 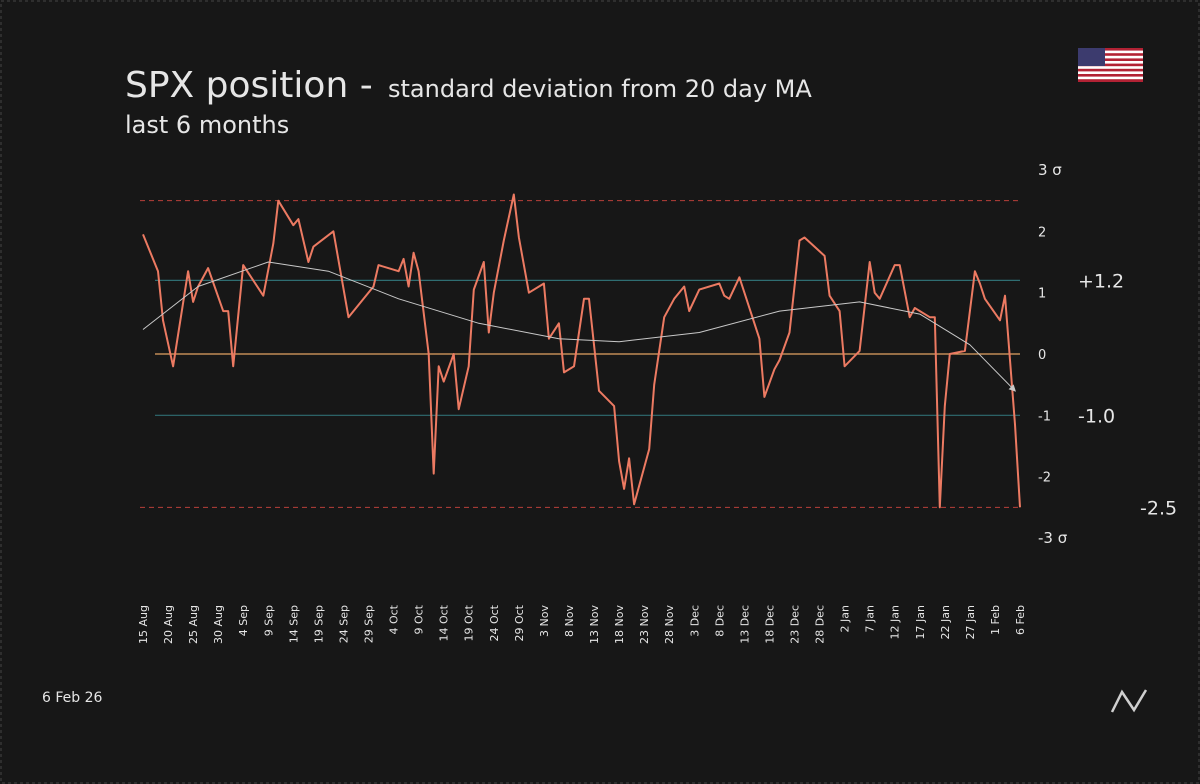 I want to click on x-tick-label: 2 Jan, so click(x=845, y=618).